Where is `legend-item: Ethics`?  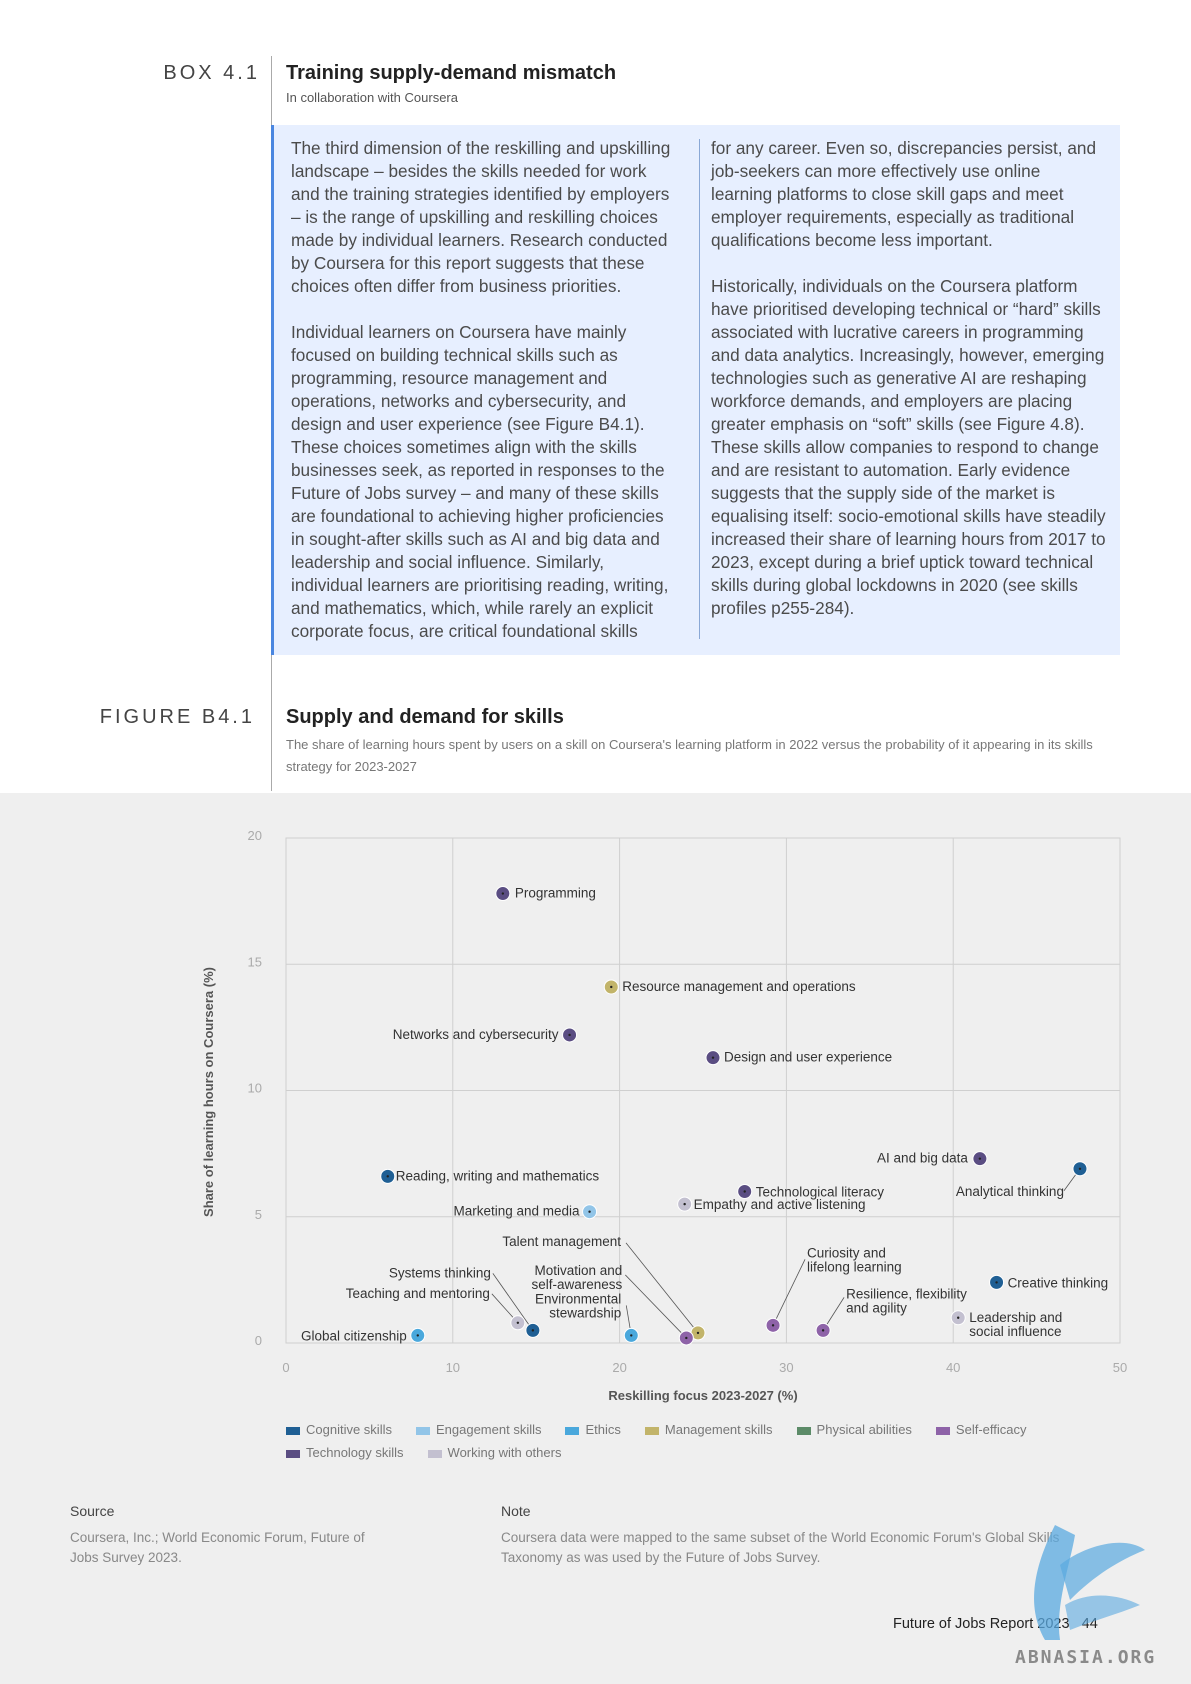
legend-item: Ethics is located at coordinates (593, 1429).